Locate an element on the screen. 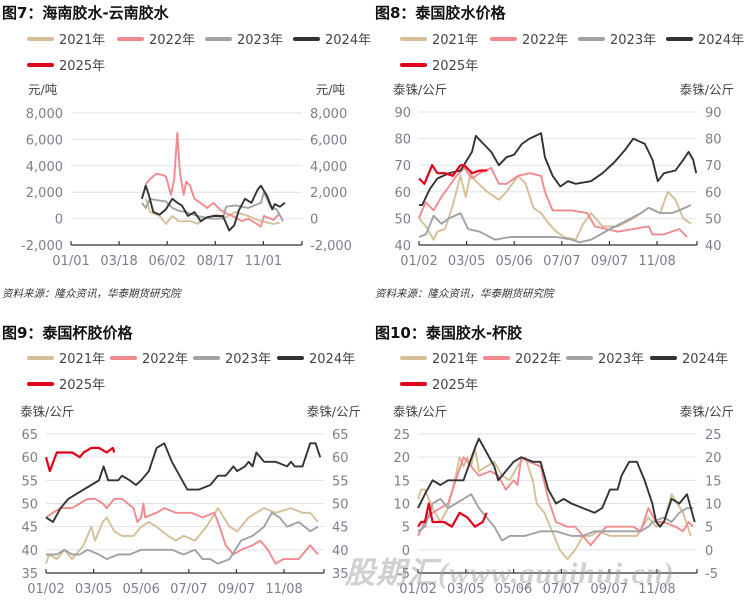 Image resolution: width=746 pixels, height=600 pixels. y-tick-label-left: 2,000 is located at coordinates (44, 193).